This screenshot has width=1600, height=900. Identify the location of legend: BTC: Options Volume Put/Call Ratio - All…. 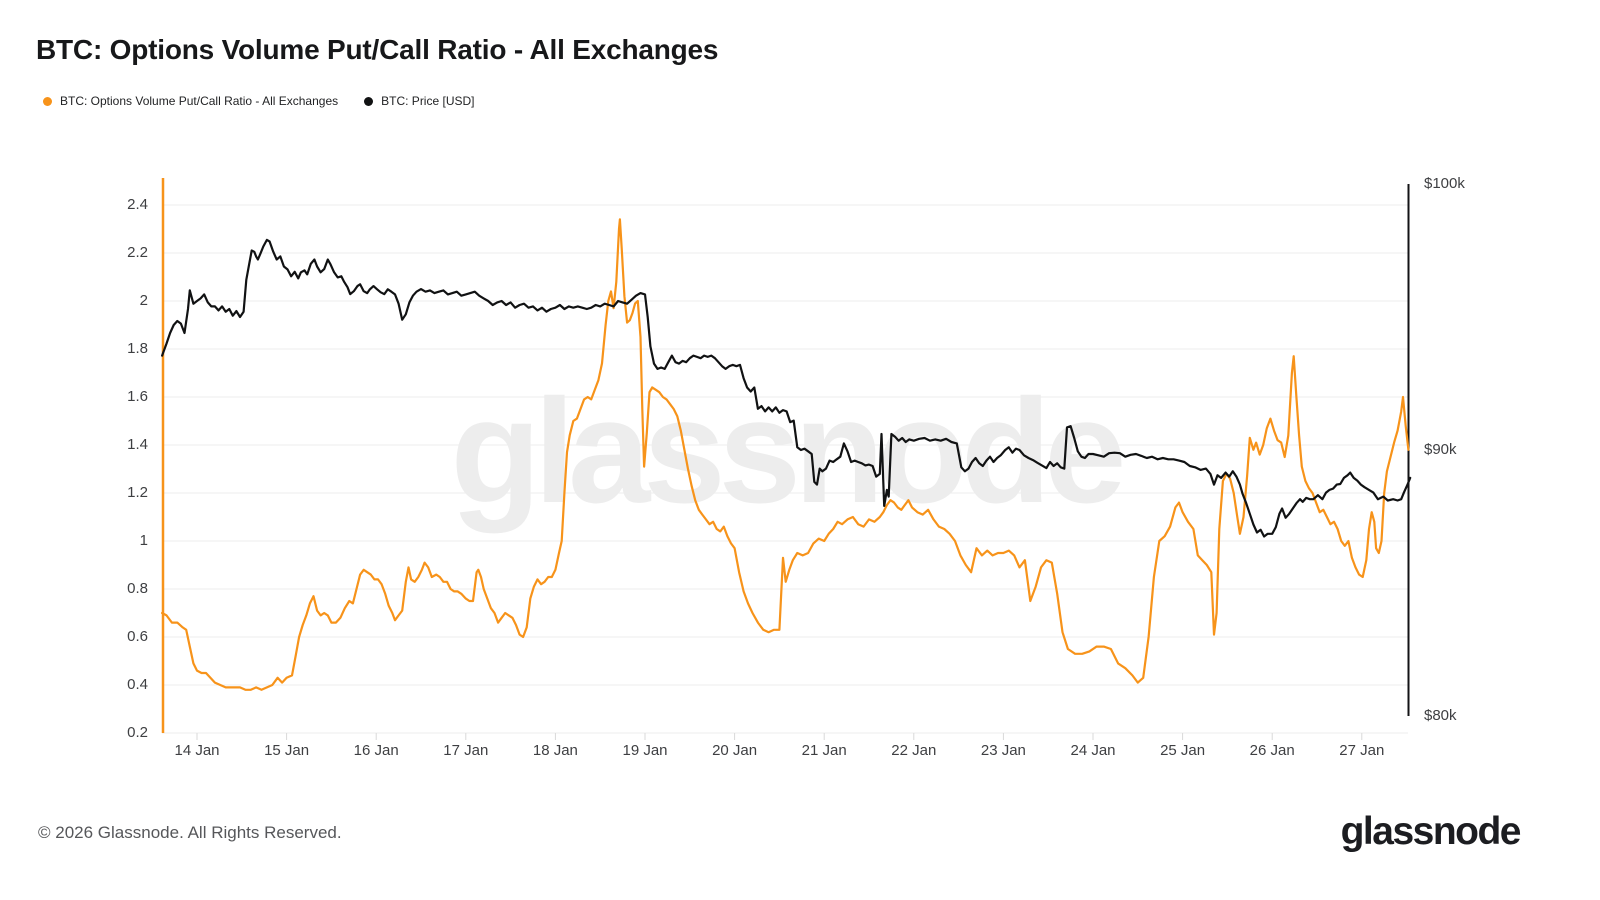
(259, 101).